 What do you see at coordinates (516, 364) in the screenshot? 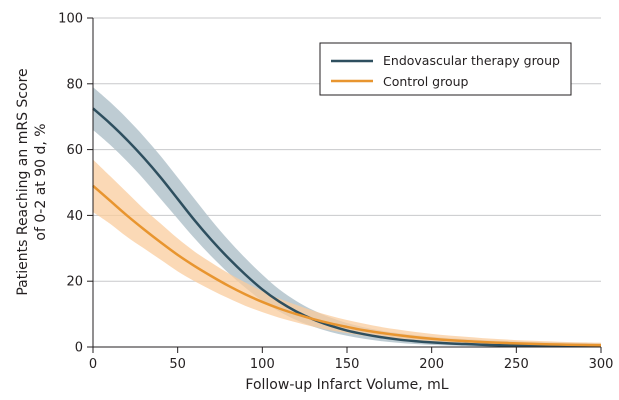
I see `x-tick-label: 250` at bounding box center [516, 364].